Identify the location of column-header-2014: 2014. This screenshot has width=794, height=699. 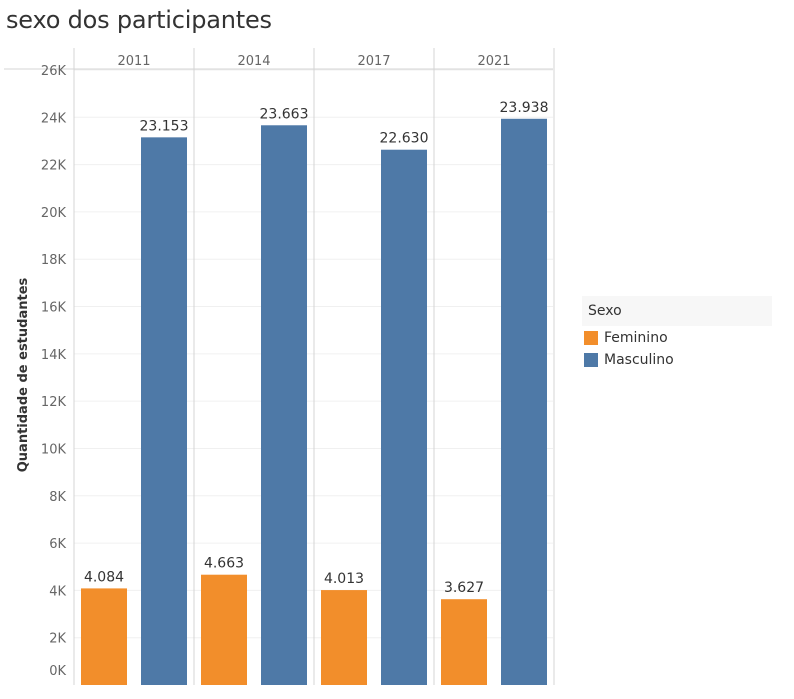
(253, 61).